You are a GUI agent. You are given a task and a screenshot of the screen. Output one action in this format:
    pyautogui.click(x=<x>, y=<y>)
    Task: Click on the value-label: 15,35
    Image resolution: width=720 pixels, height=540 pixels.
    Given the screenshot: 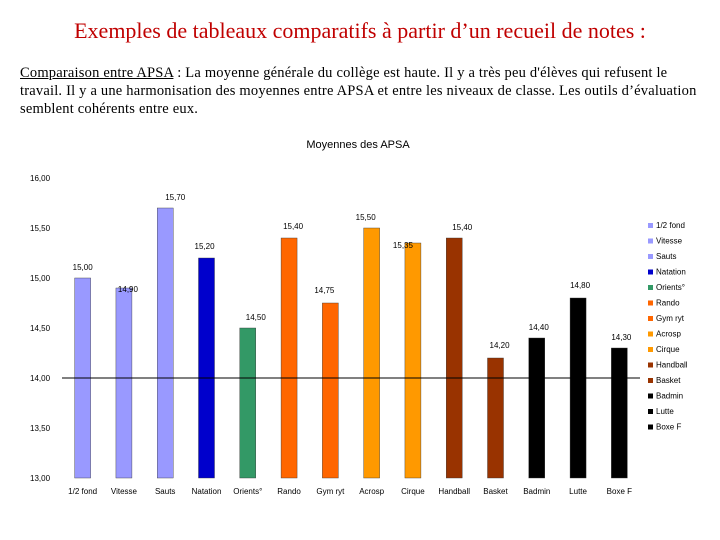 What is the action you would take?
    pyautogui.click(x=403, y=245)
    